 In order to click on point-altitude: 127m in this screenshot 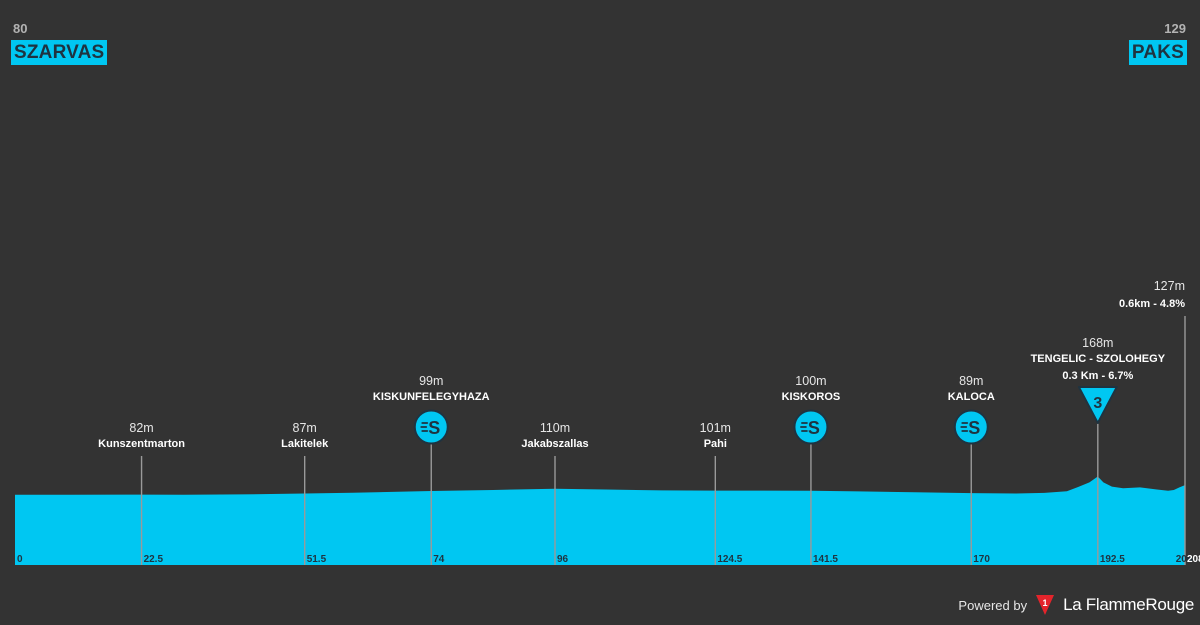, I will do `click(1169, 286)`.